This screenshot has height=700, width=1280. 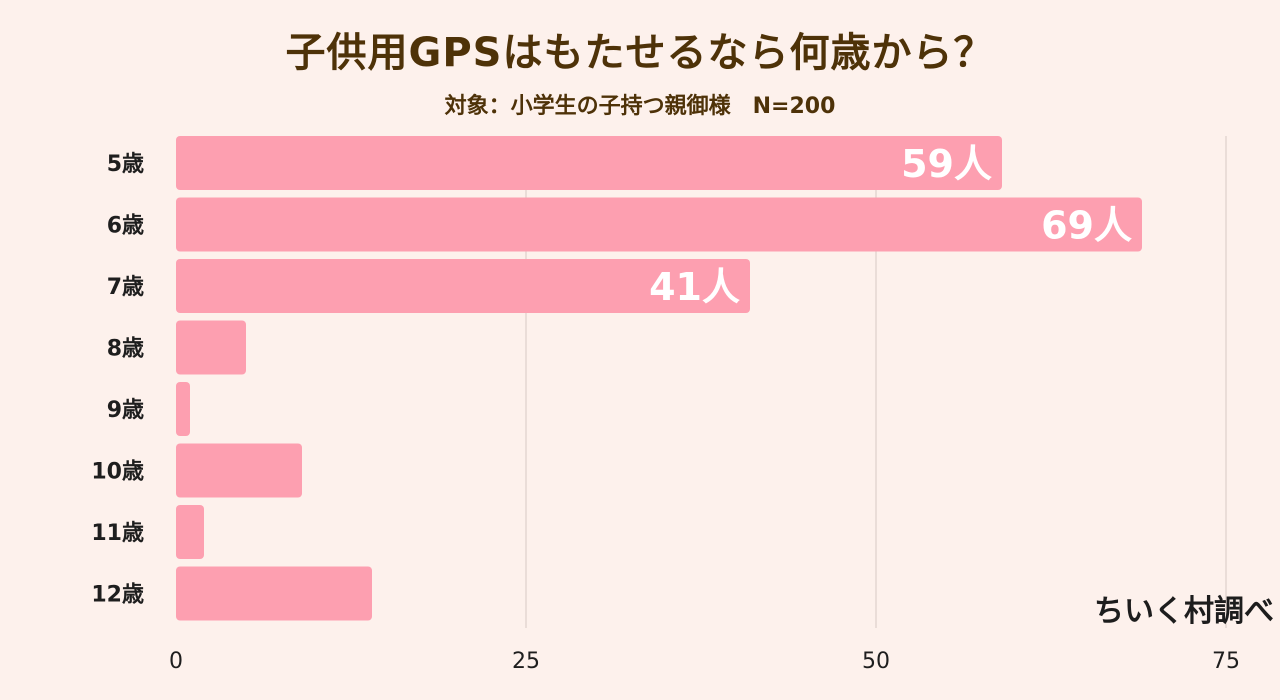 What do you see at coordinates (274, 593) in the screenshot?
I see `bar-12歳` at bounding box center [274, 593].